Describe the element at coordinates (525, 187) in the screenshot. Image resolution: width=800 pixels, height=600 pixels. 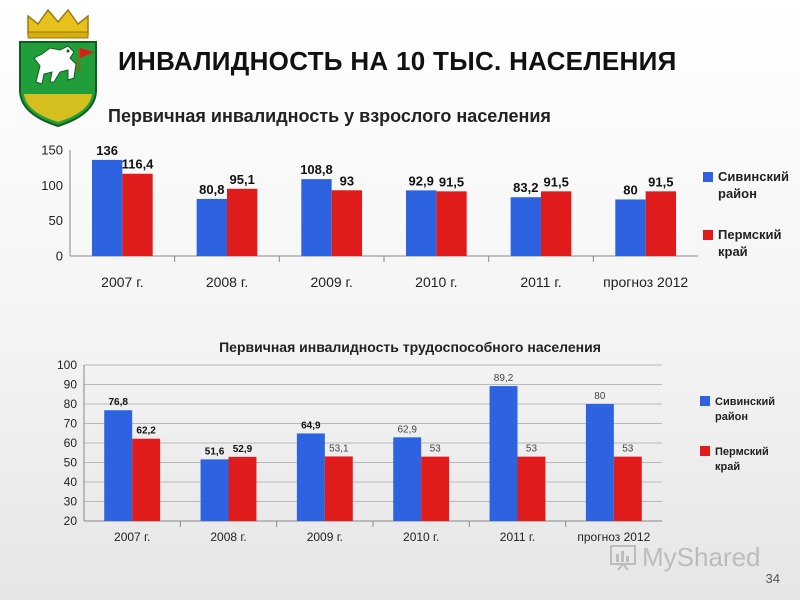
I see `data-label: 83,2` at that location.